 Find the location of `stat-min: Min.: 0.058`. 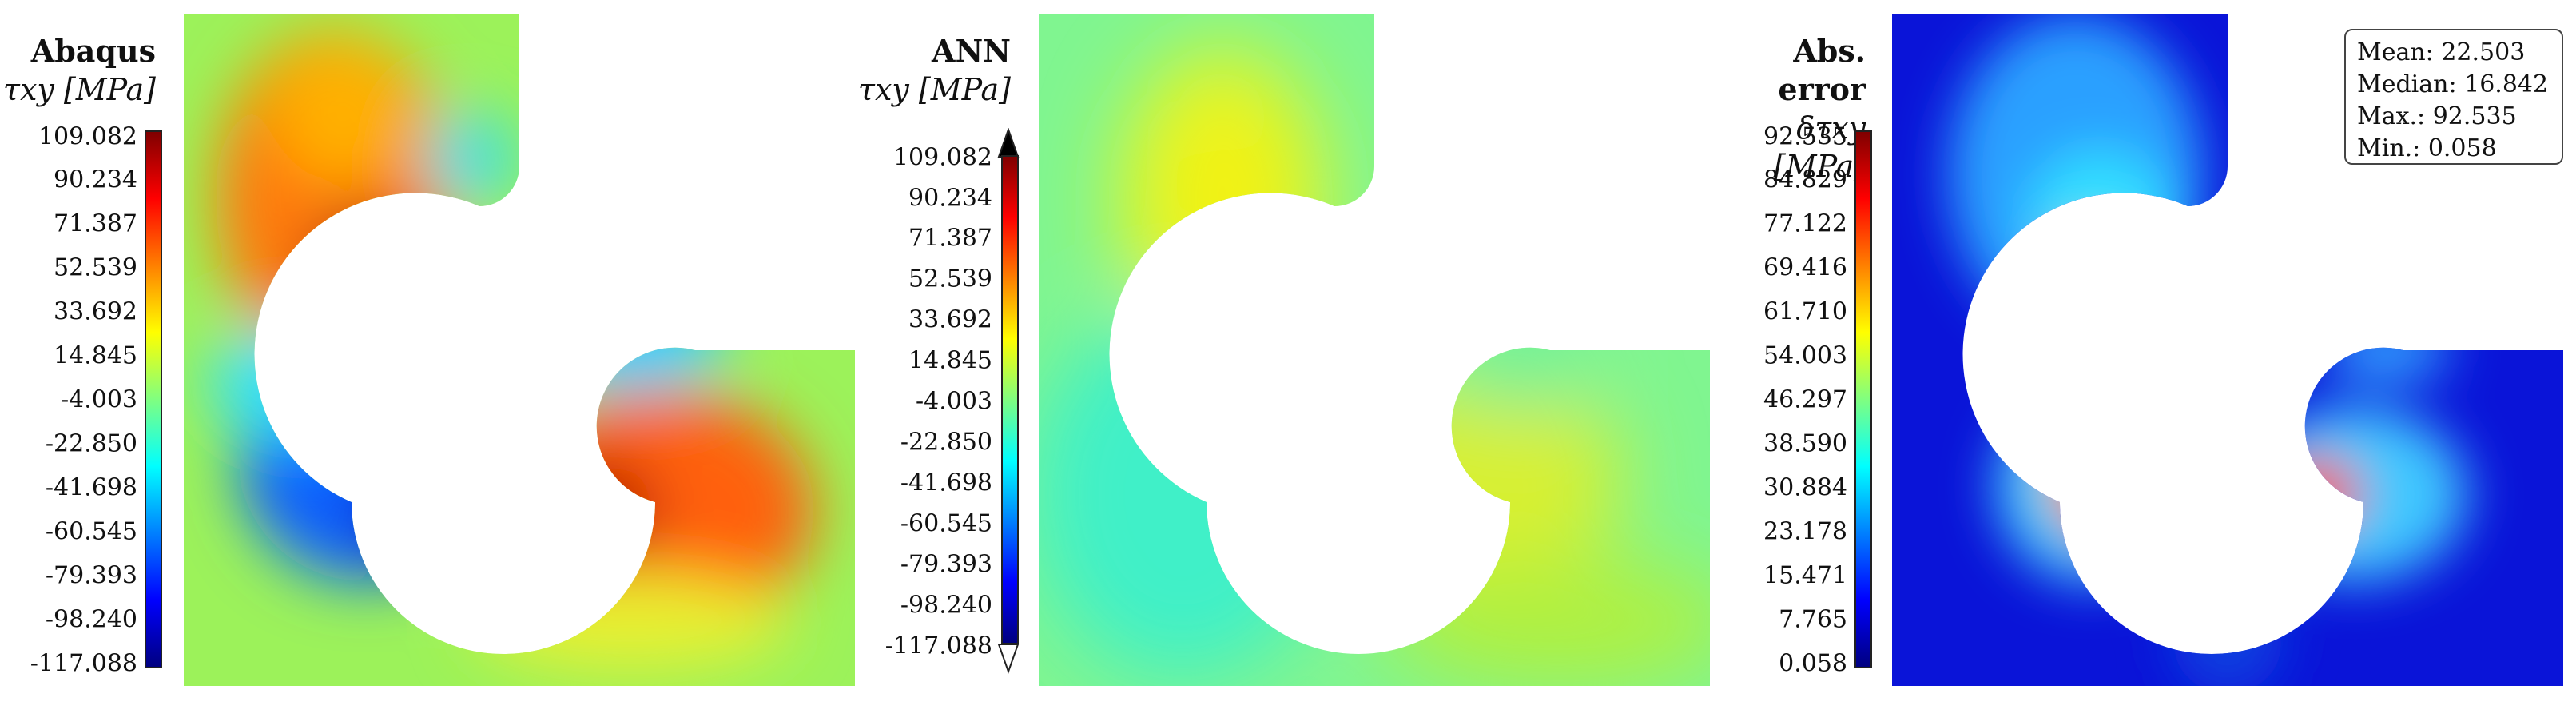

stat-min: Min.: 0.058 is located at coordinates (2427, 148).